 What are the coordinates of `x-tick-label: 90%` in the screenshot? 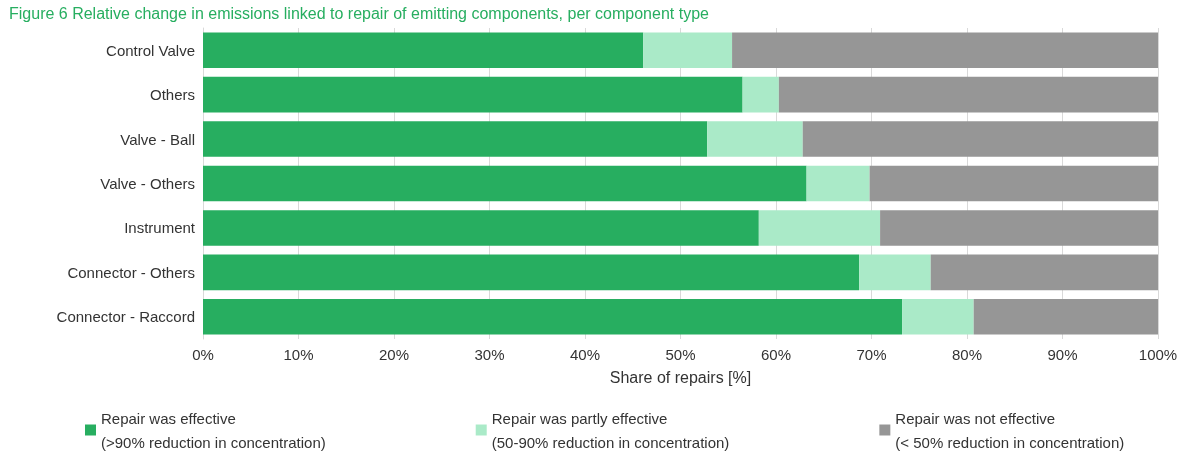 It's located at (1062, 354).